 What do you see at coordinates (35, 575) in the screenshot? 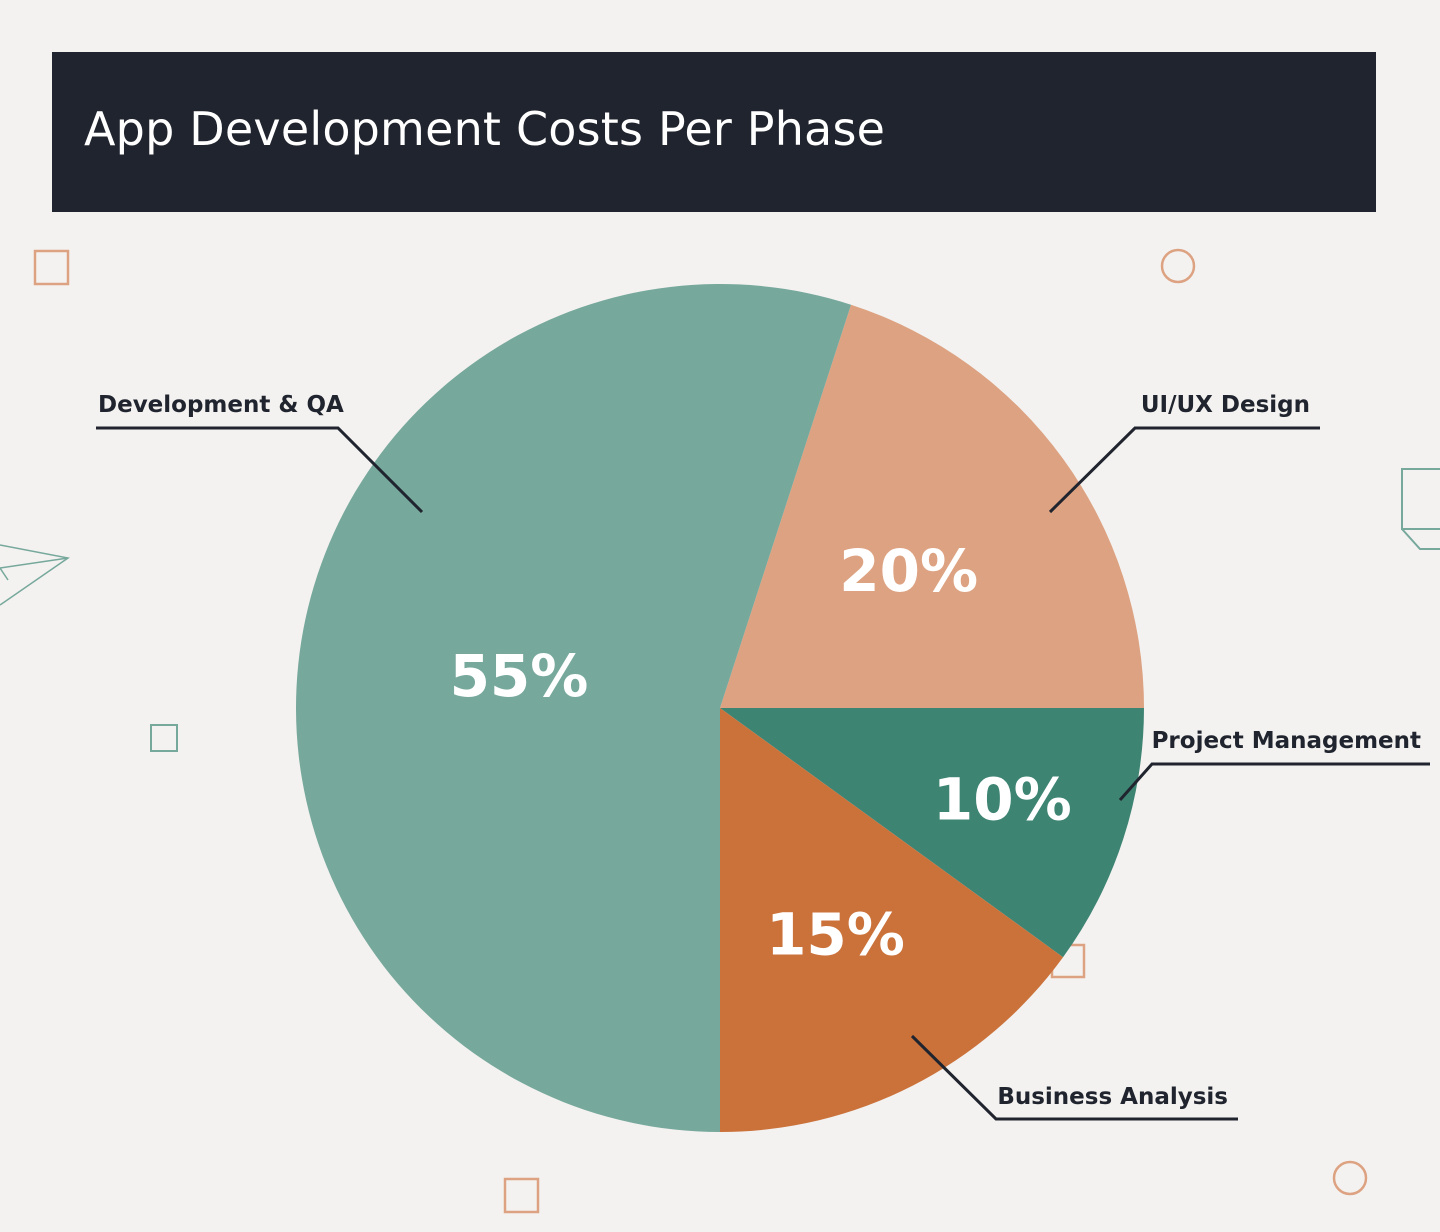
I see `paper-plane-icon` at bounding box center [35, 575].